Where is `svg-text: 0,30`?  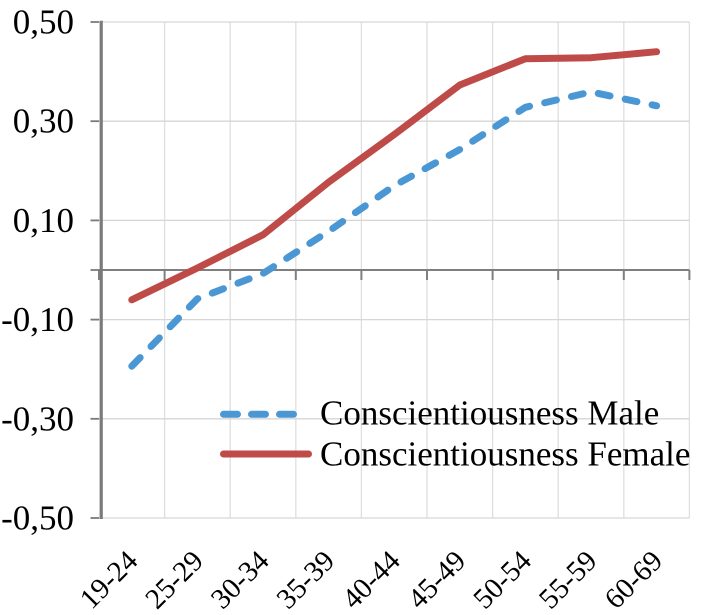
svg-text: 0,30 is located at coordinates (43, 121).